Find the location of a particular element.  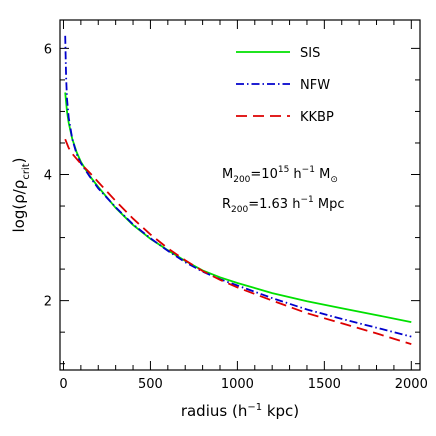

y-tick-label: 6 is located at coordinates (48, 49).